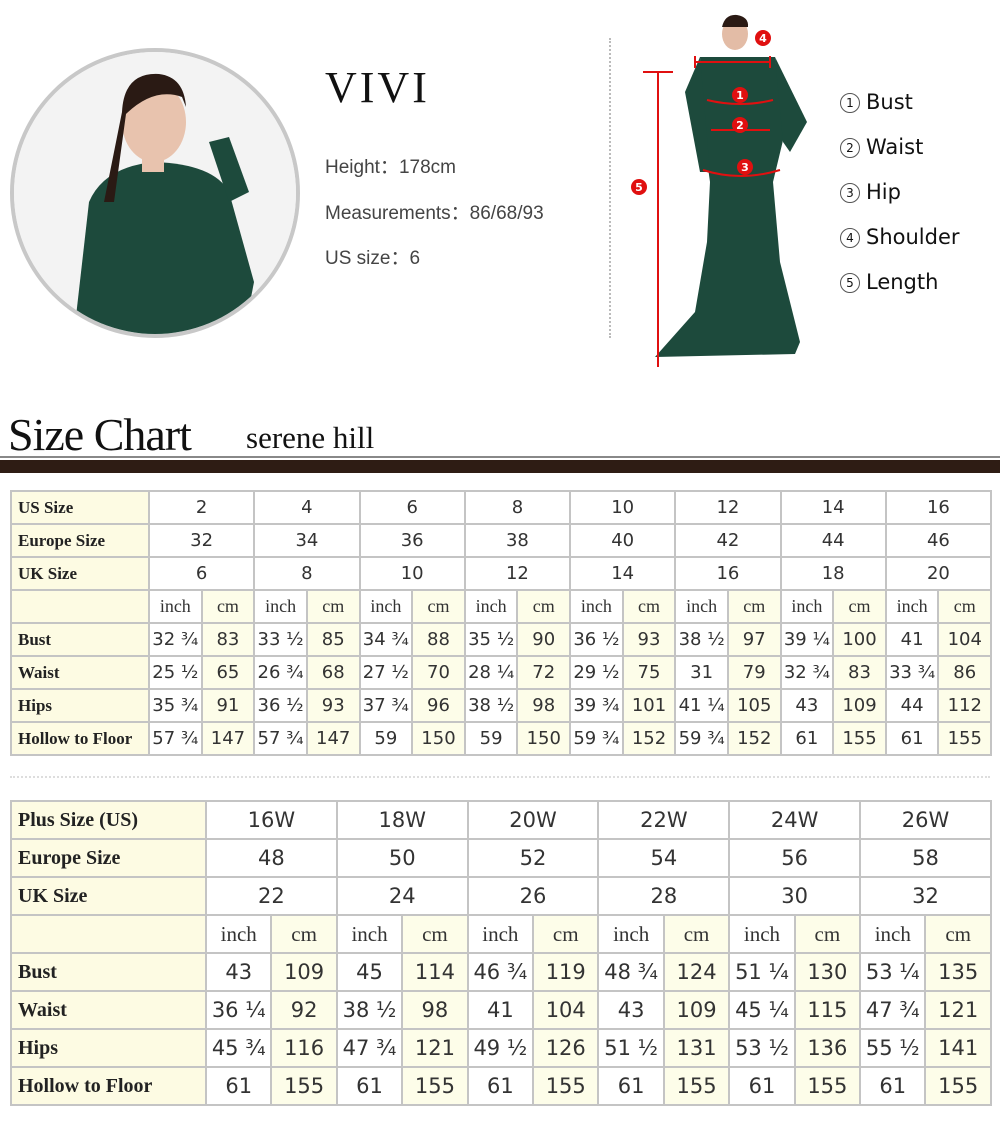 The height and width of the screenshot is (1128, 1000). I want to click on cm-cell: 79, so click(754, 672).